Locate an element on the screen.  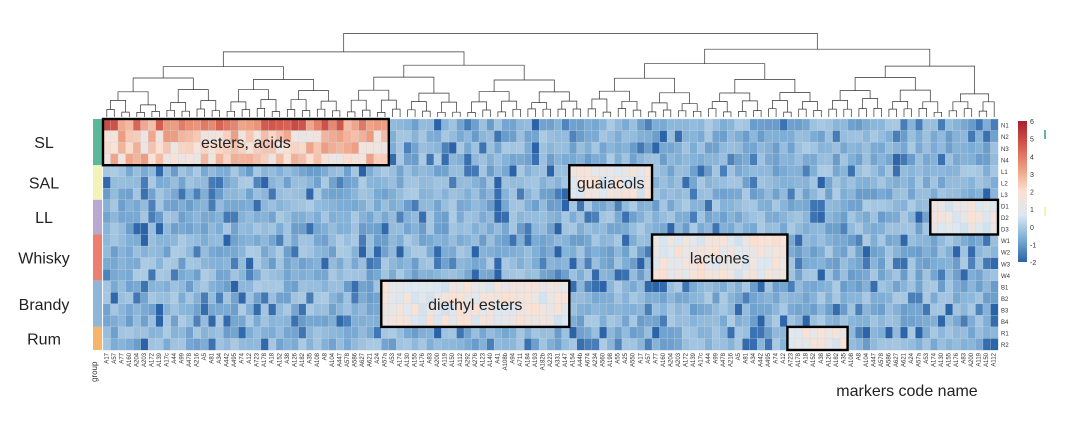
column-label: A17 is located at coordinates (641, 357).